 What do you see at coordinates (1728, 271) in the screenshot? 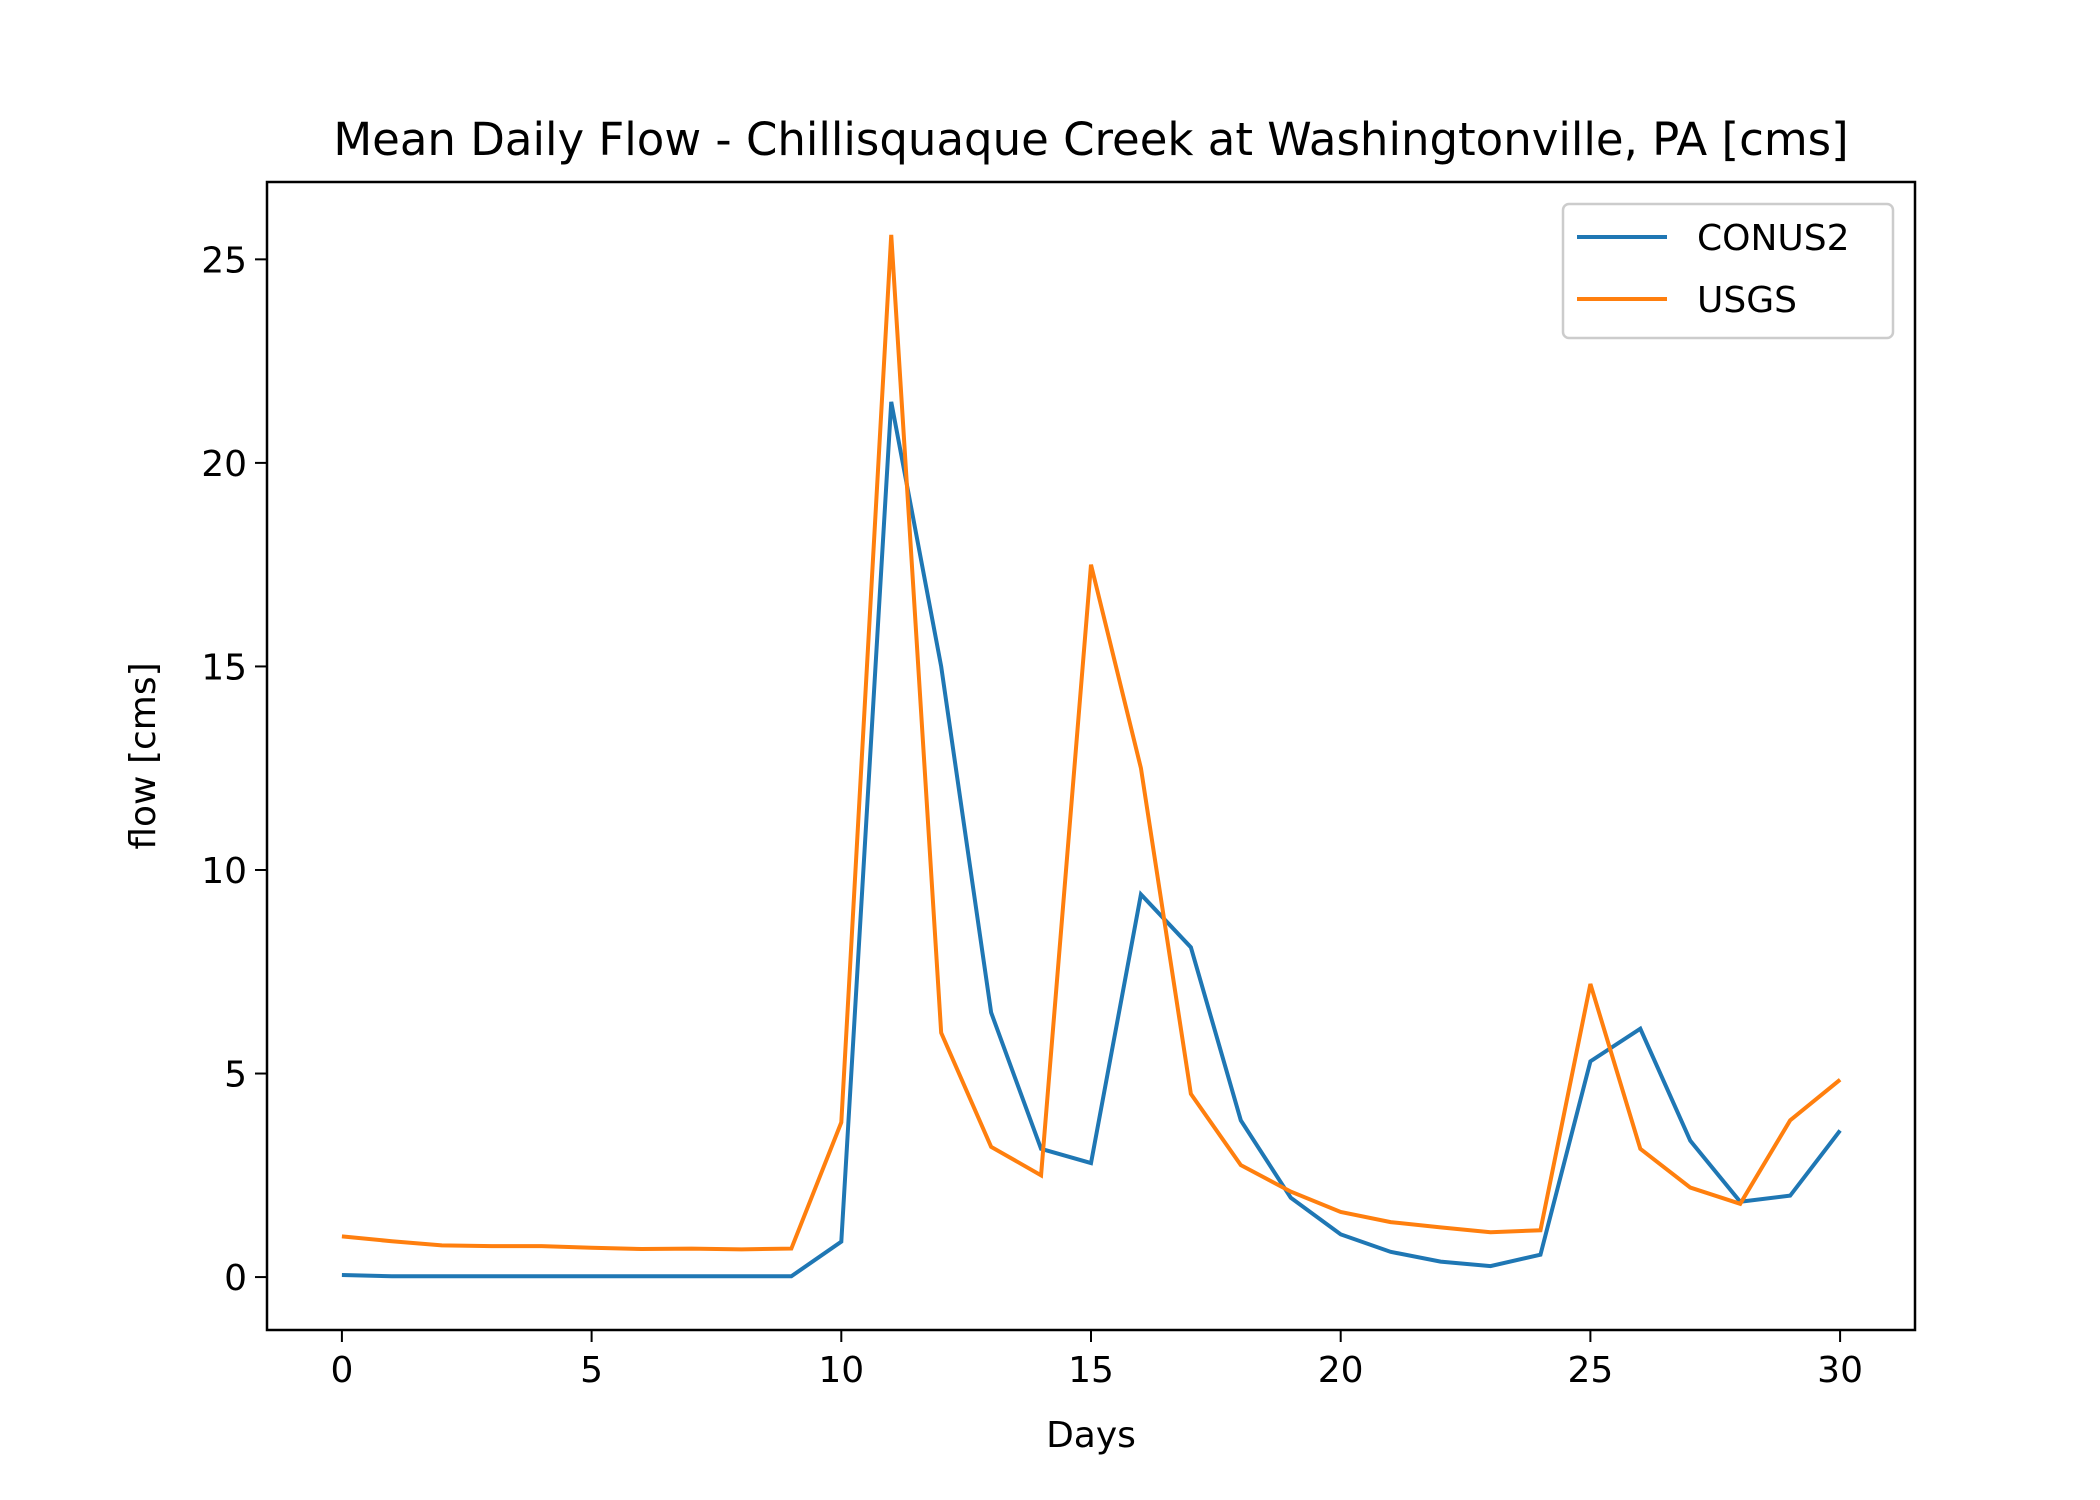
I see `legend: CONUS2 USGS` at bounding box center [1728, 271].